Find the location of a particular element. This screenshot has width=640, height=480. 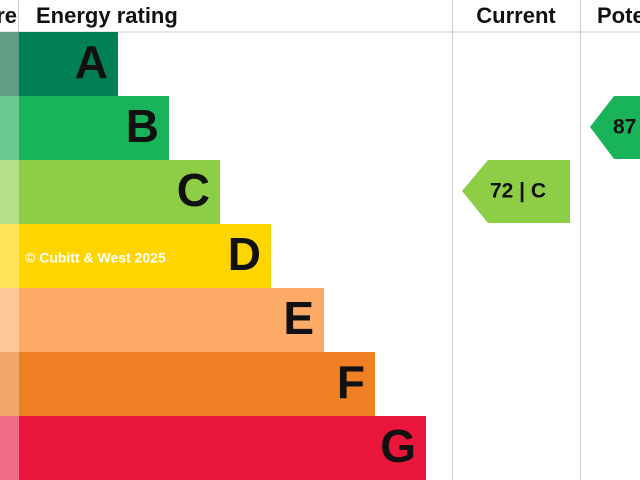

band-letter: B is located at coordinates (142, 126).